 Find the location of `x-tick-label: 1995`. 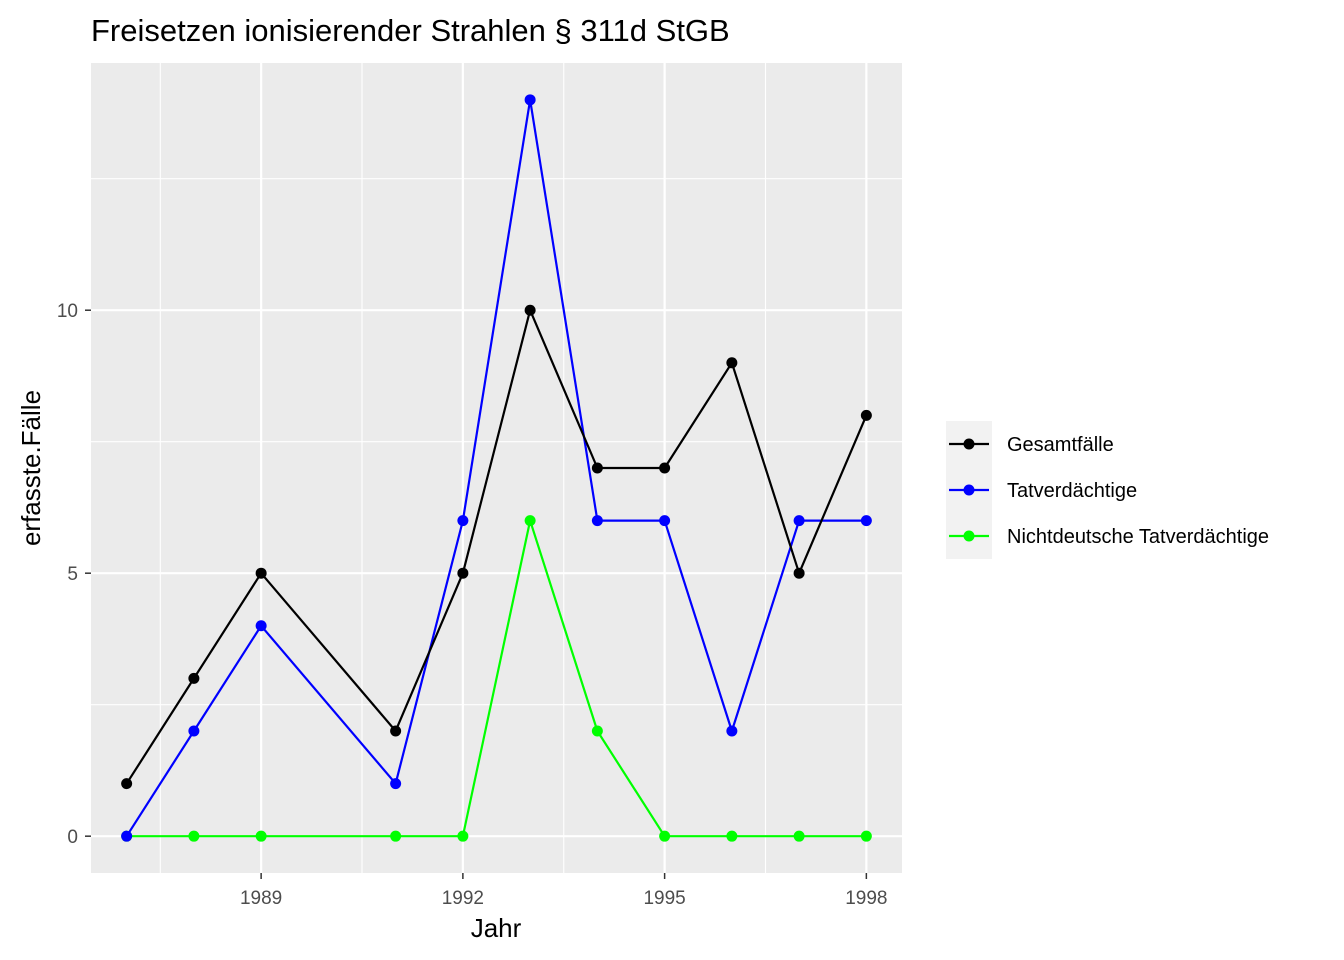

x-tick-label: 1995 is located at coordinates (664, 898).